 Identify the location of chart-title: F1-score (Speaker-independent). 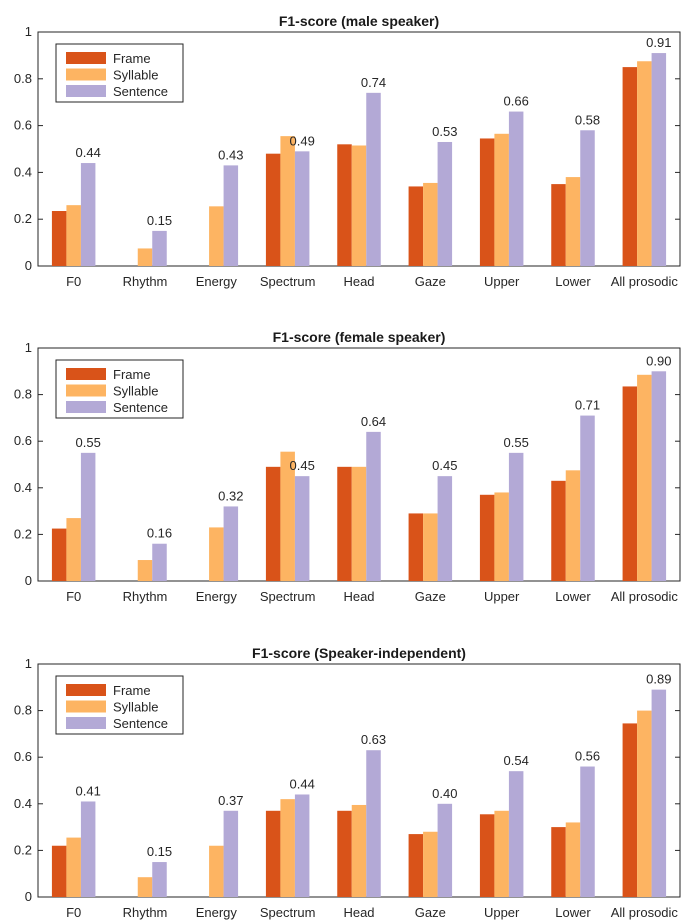
(359, 653).